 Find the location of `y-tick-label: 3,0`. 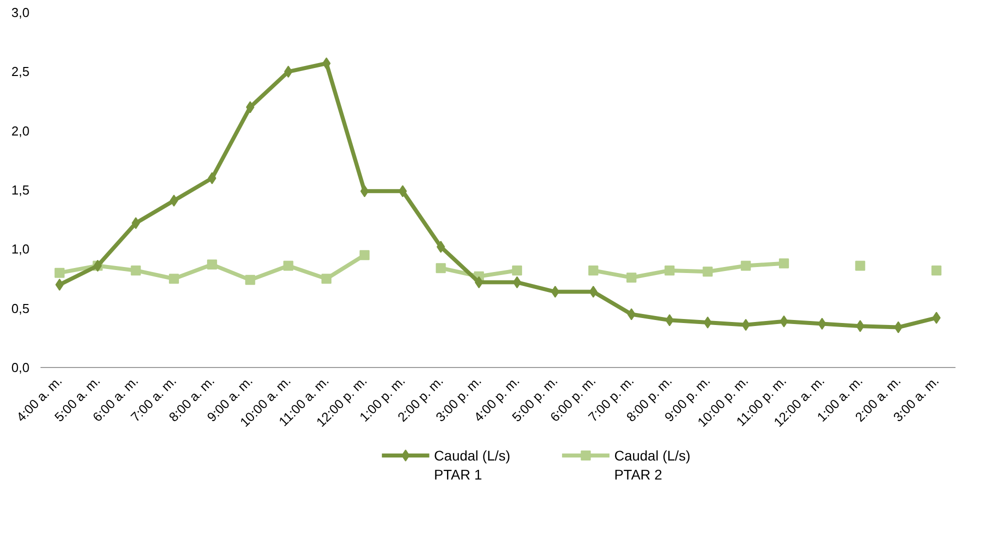

y-tick-label: 3,0 is located at coordinates (20, 12).